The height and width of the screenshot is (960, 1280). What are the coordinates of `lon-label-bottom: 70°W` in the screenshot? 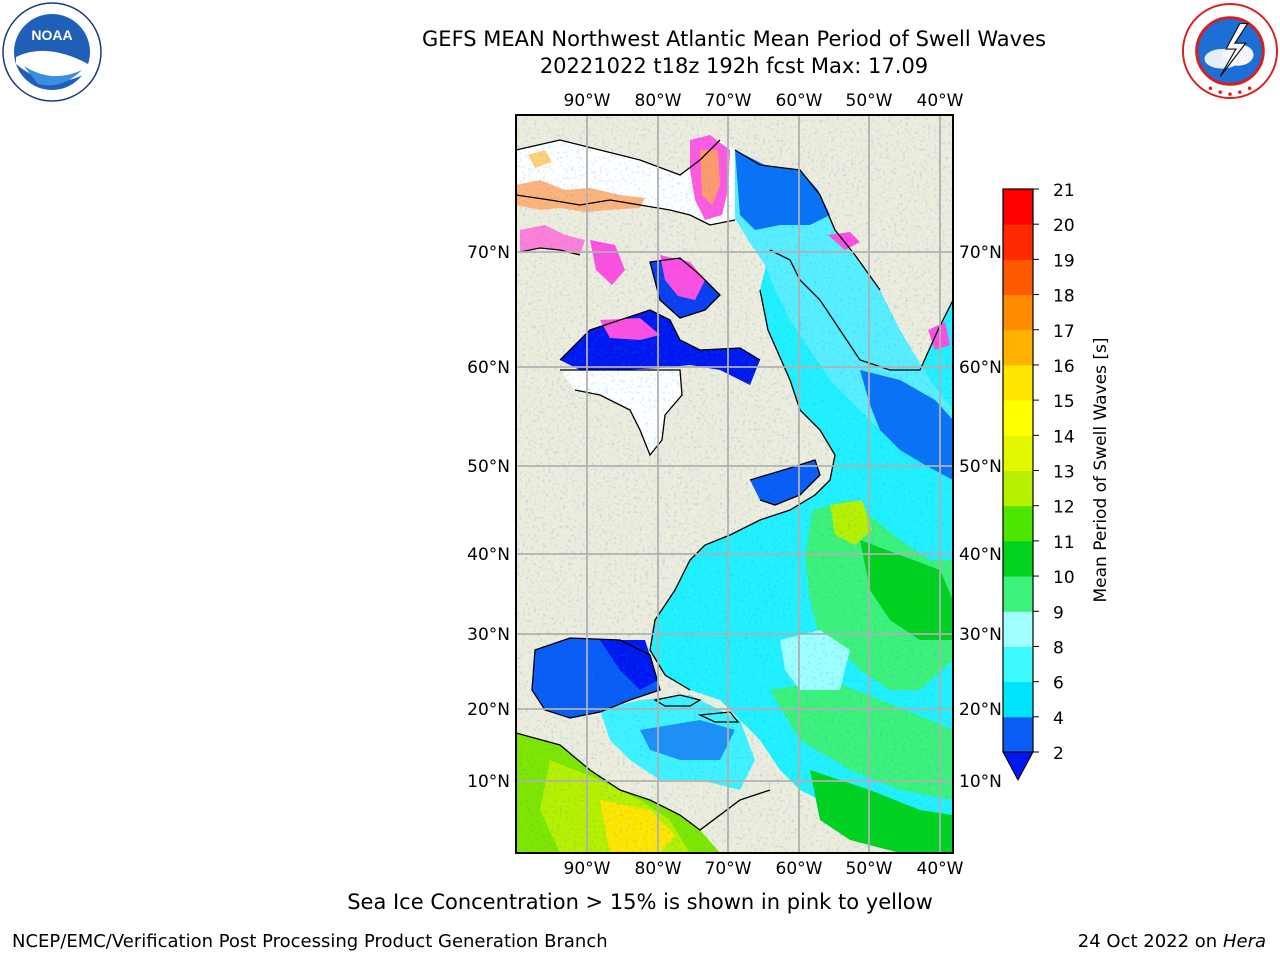 It's located at (728, 869).